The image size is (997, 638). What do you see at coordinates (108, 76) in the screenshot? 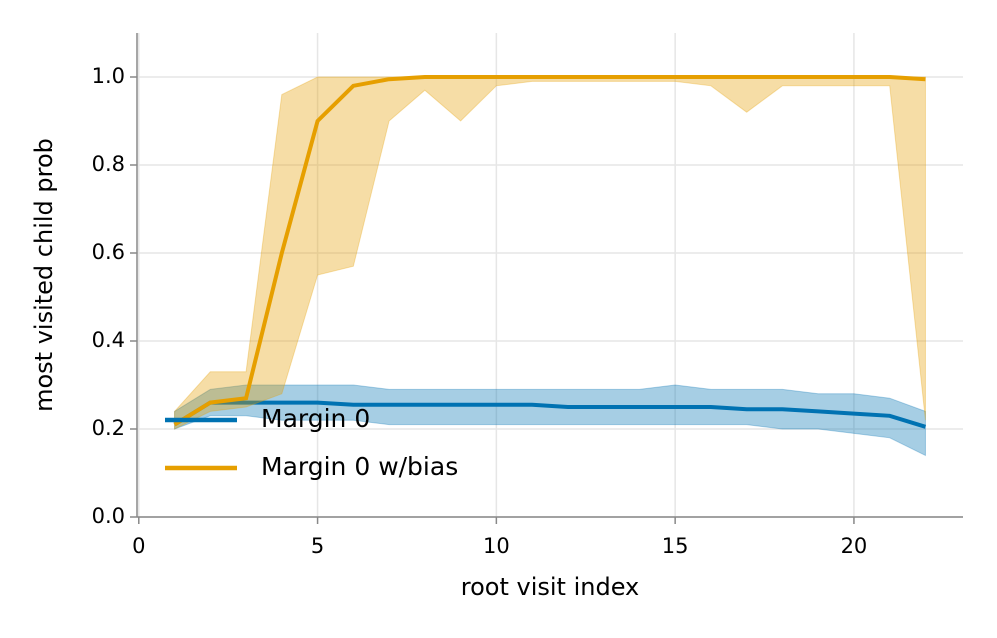
I see `y-tick-label: 1.0` at bounding box center [108, 76].